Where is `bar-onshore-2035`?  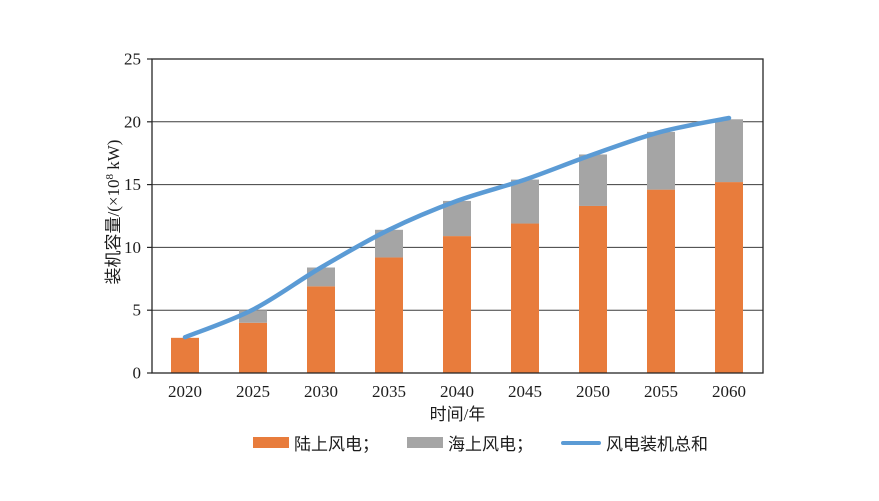 bar-onshore-2035 is located at coordinates (389, 315).